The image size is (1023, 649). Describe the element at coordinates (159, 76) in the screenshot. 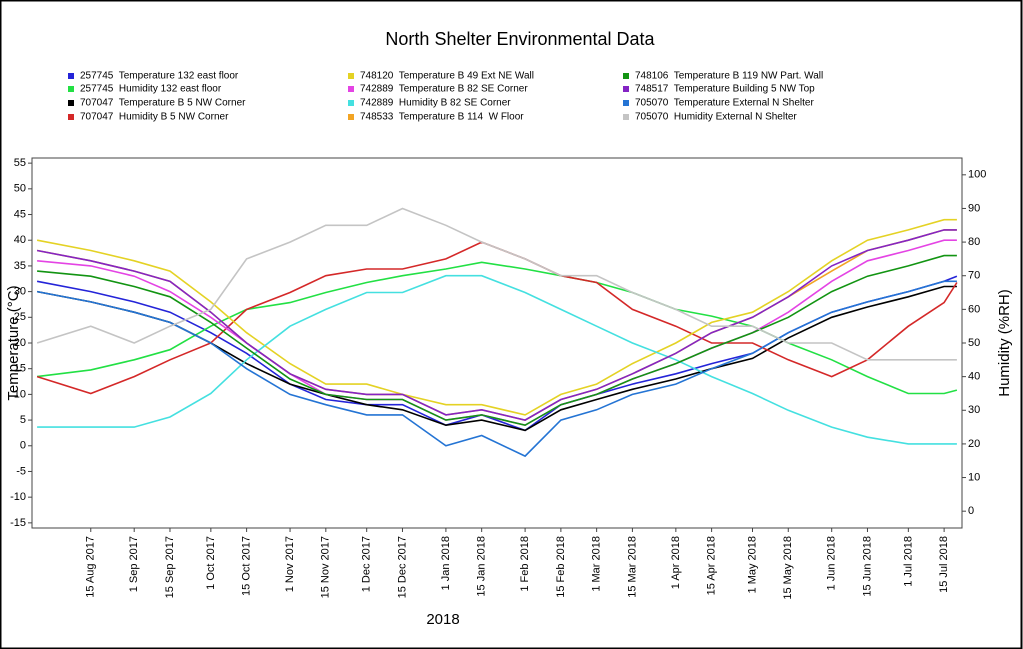

I see `legend-label: 257745 Temperature 132 east floor` at that location.